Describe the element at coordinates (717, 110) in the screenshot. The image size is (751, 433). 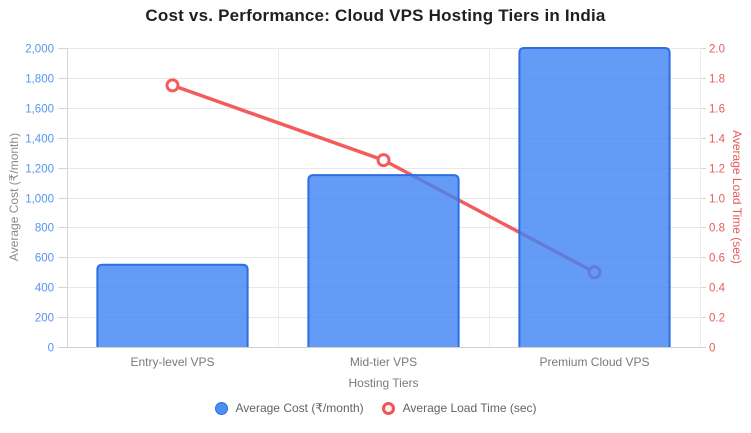
I see `right-axis-tick-label: 1.6` at that location.